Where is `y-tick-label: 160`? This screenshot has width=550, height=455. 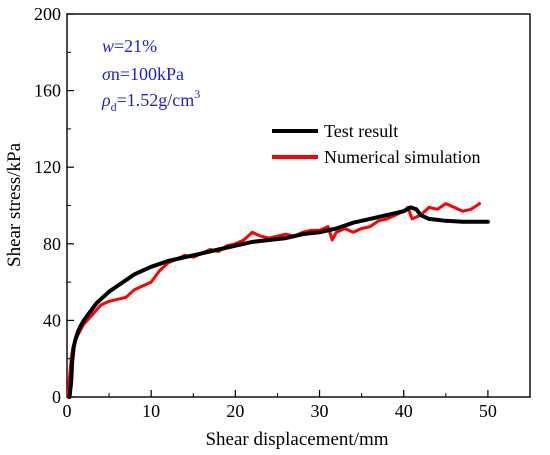 y-tick-label: 160 is located at coordinates (47, 91).